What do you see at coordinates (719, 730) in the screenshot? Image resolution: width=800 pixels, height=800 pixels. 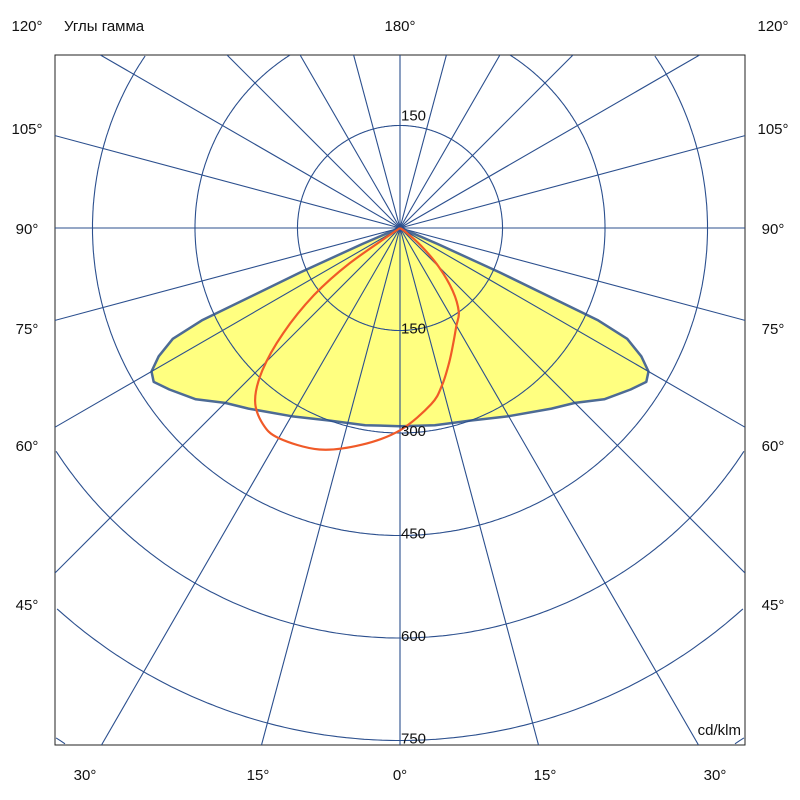 I see `unit-label: cd/klm` at bounding box center [719, 730].